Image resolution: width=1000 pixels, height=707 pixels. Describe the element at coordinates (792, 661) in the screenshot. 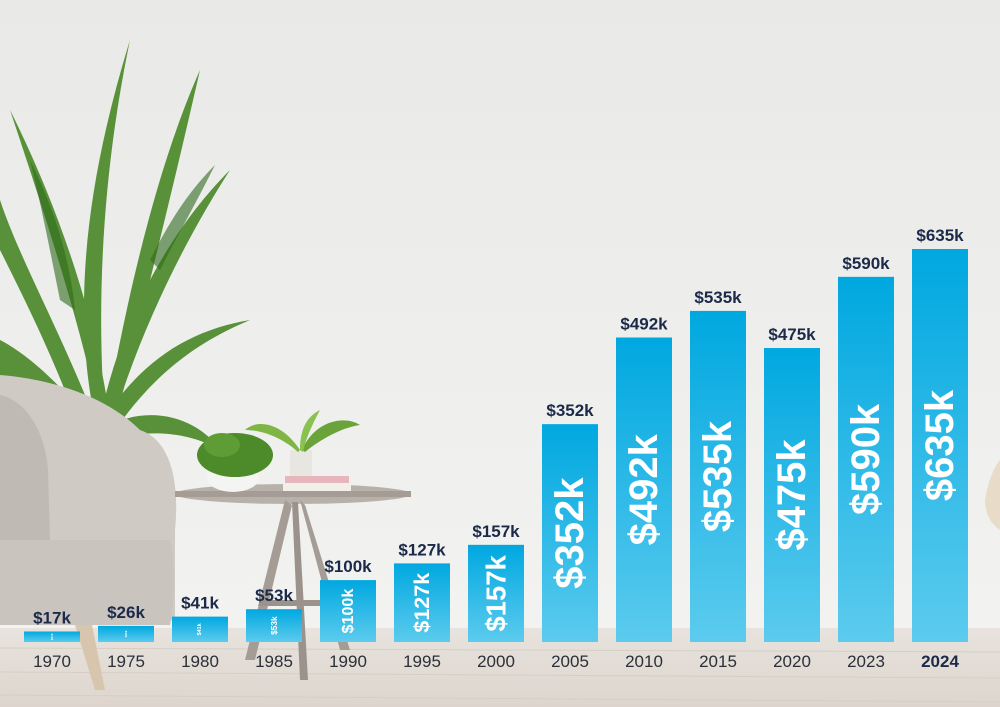

I see `x-tick-2020: 2020` at that location.